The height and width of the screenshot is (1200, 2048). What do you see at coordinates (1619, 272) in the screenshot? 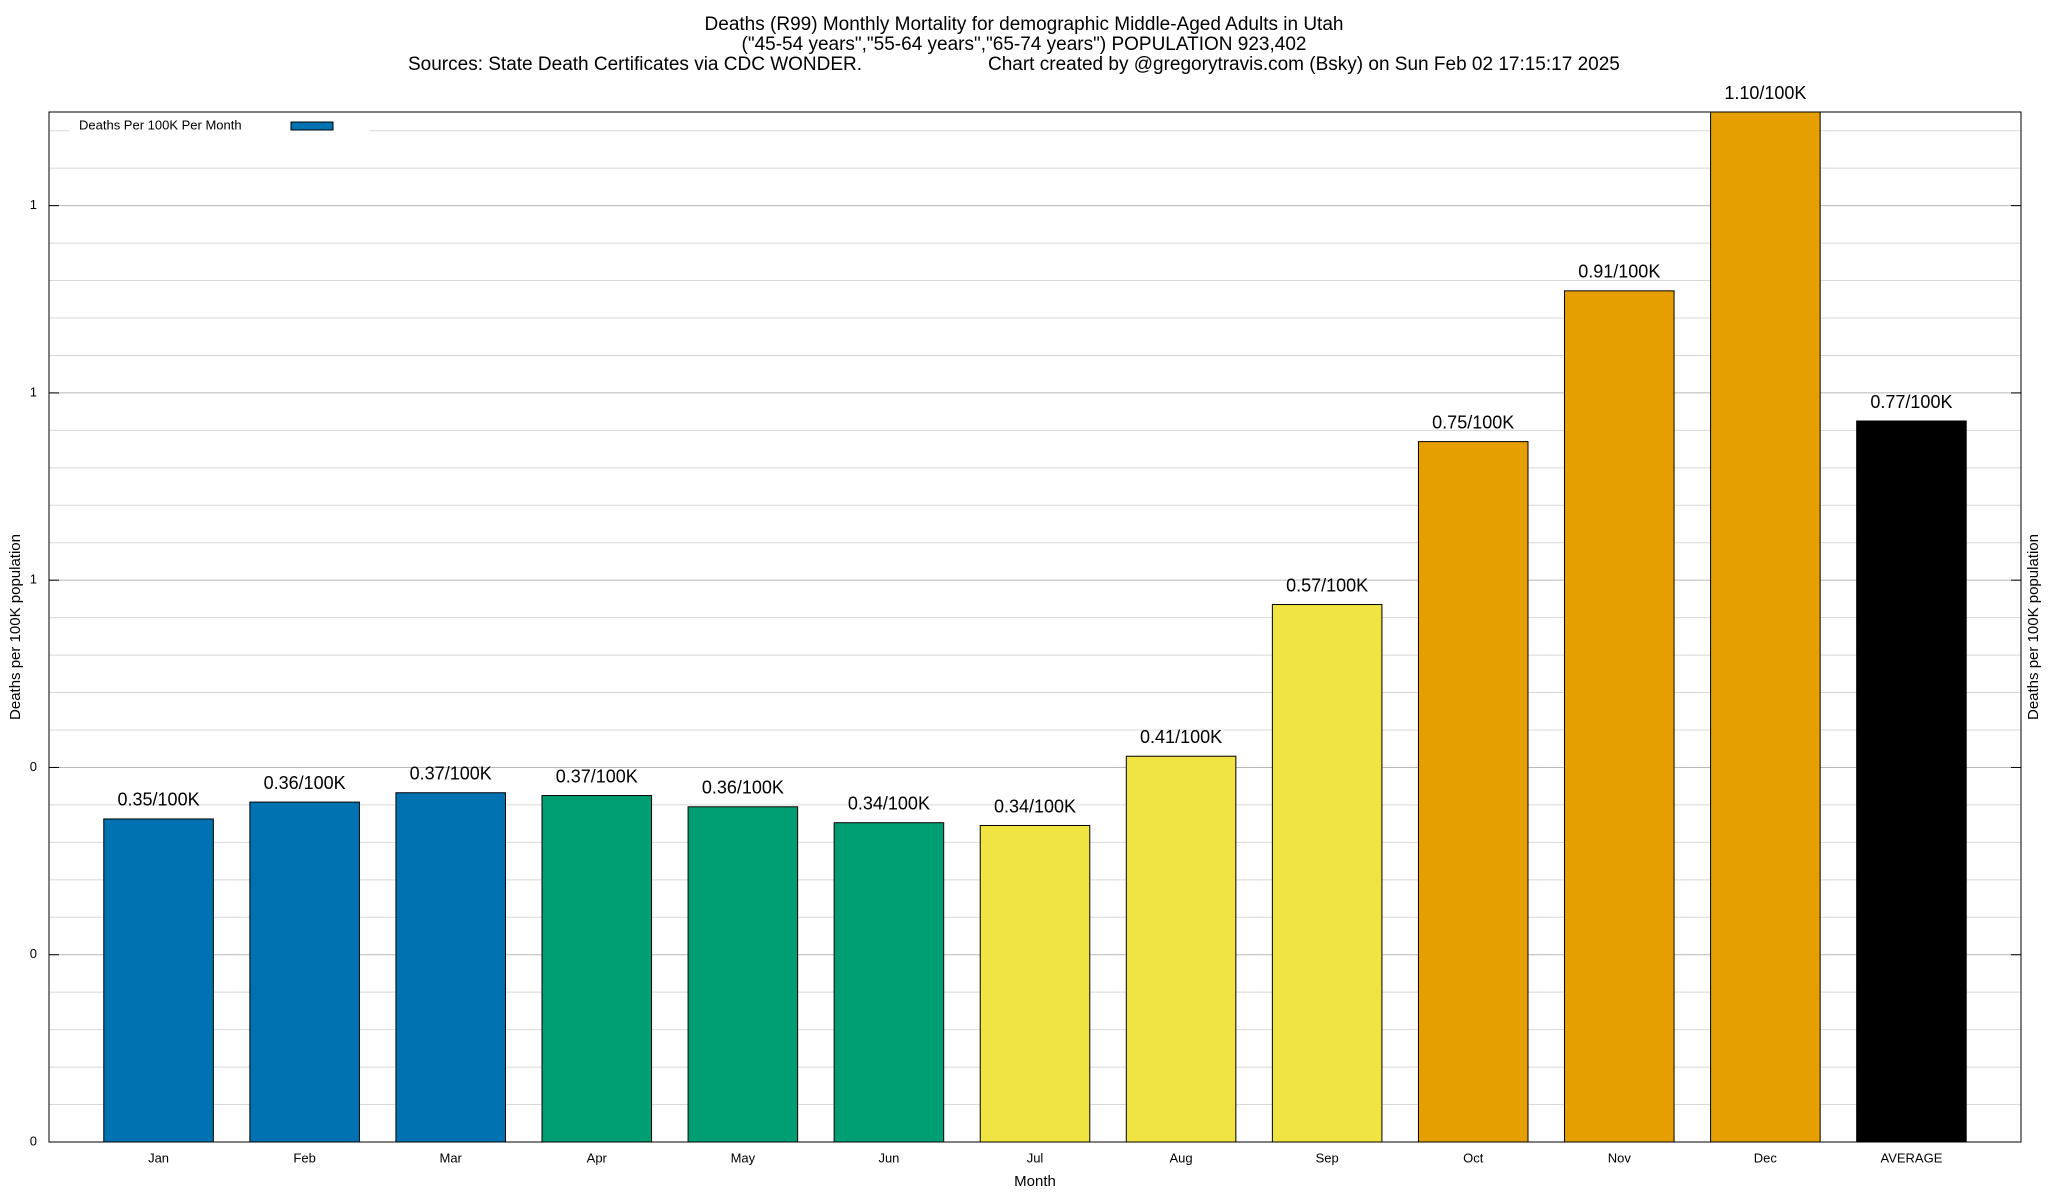
I see `value-label: 0.91/100K` at bounding box center [1619, 272].